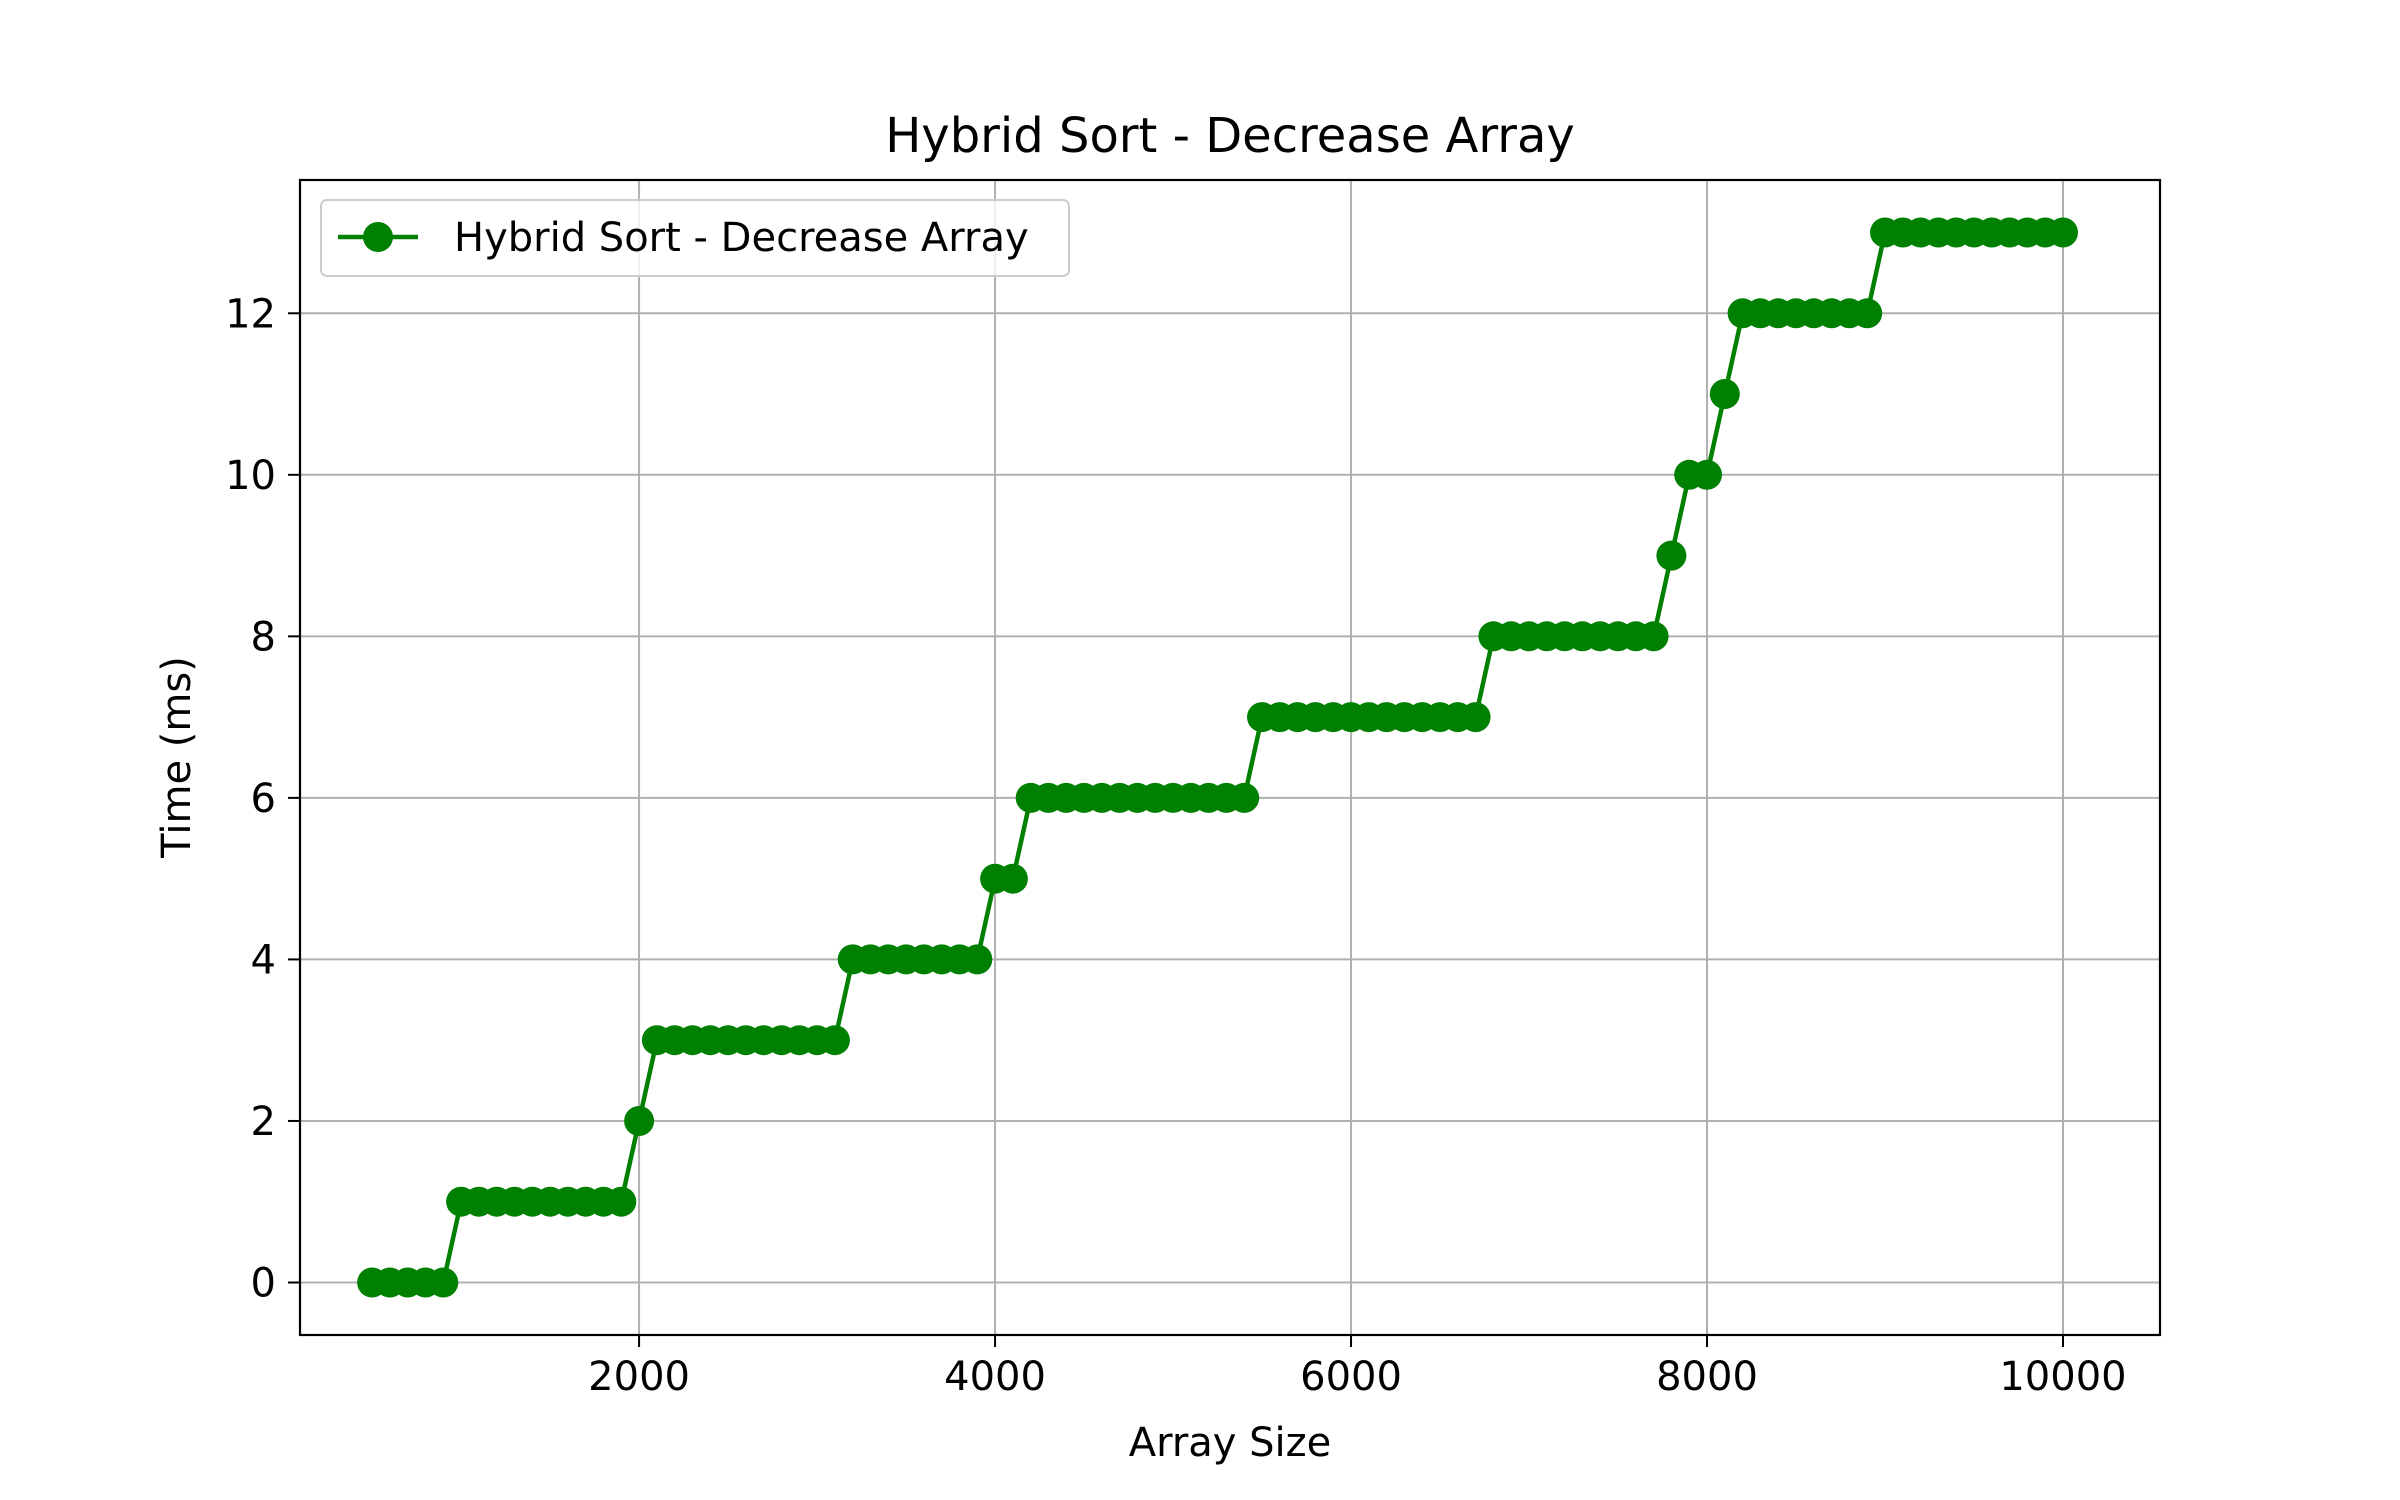  What do you see at coordinates (250, 476) in the screenshot?
I see `y-tick-label-5: 10` at bounding box center [250, 476].